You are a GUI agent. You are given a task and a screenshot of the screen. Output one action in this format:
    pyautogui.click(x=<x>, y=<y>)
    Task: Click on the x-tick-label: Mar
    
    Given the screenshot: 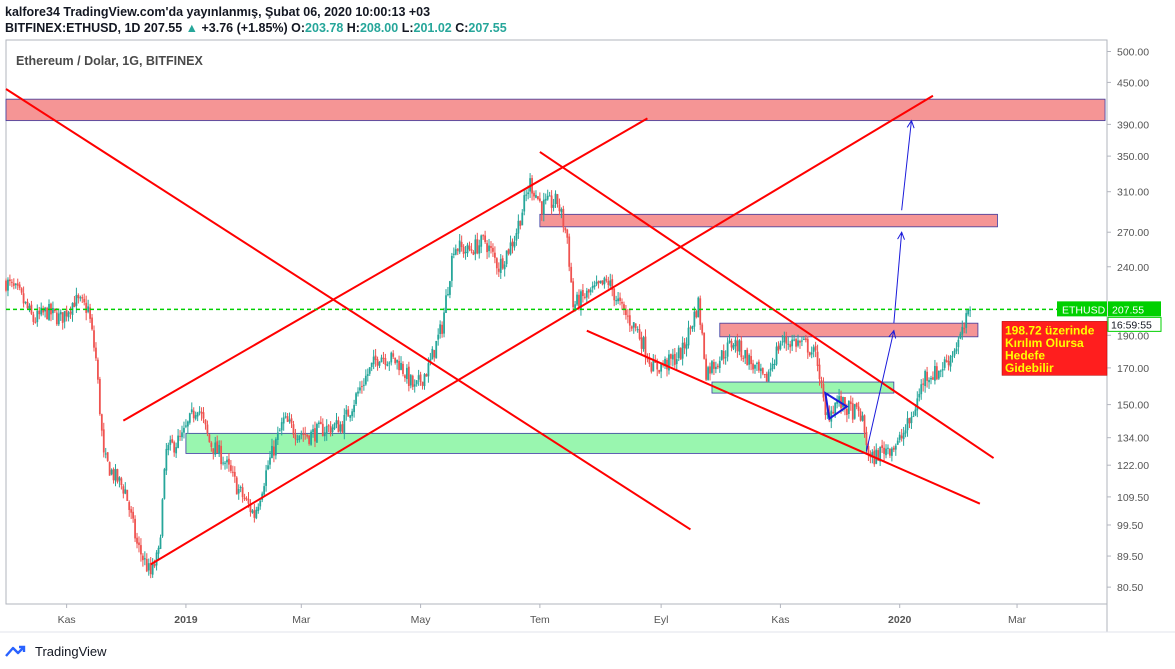 What is the action you would take?
    pyautogui.click(x=1017, y=620)
    